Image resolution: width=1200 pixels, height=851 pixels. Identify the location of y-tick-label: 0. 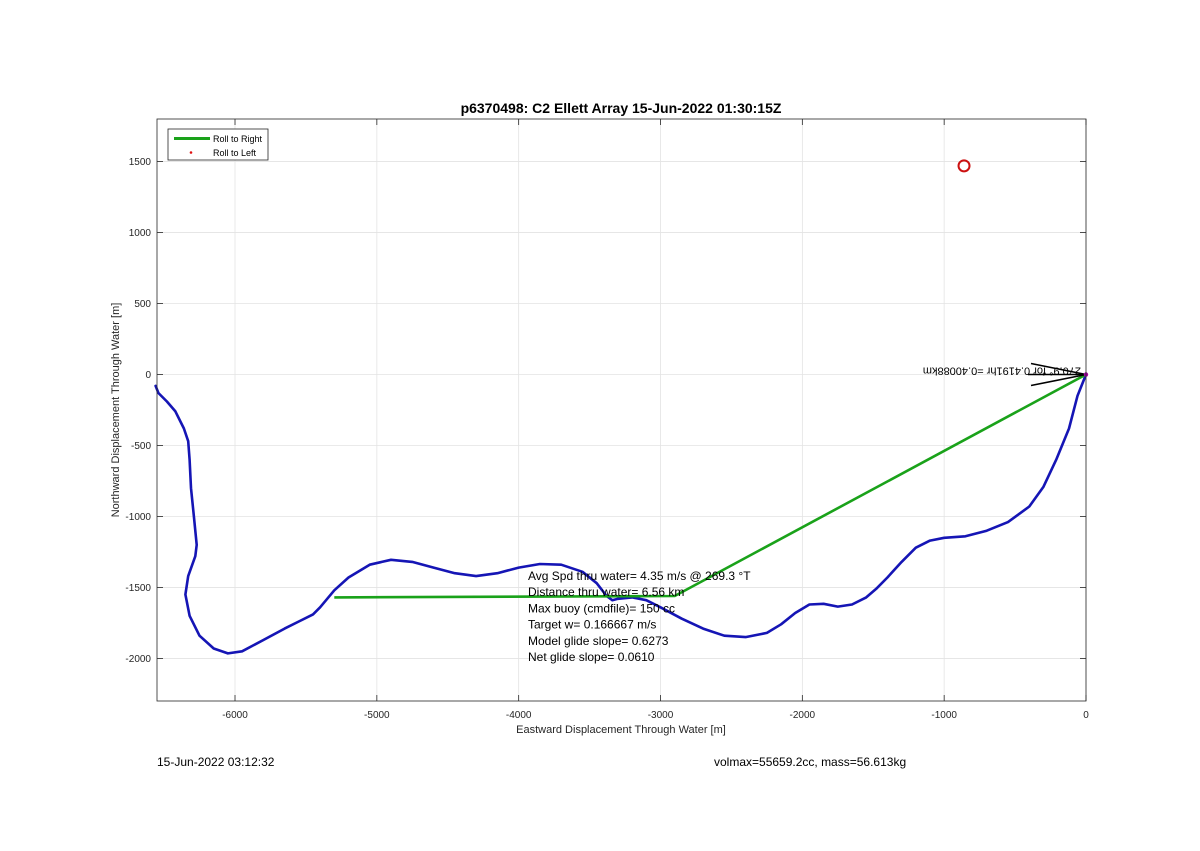
(148, 375).